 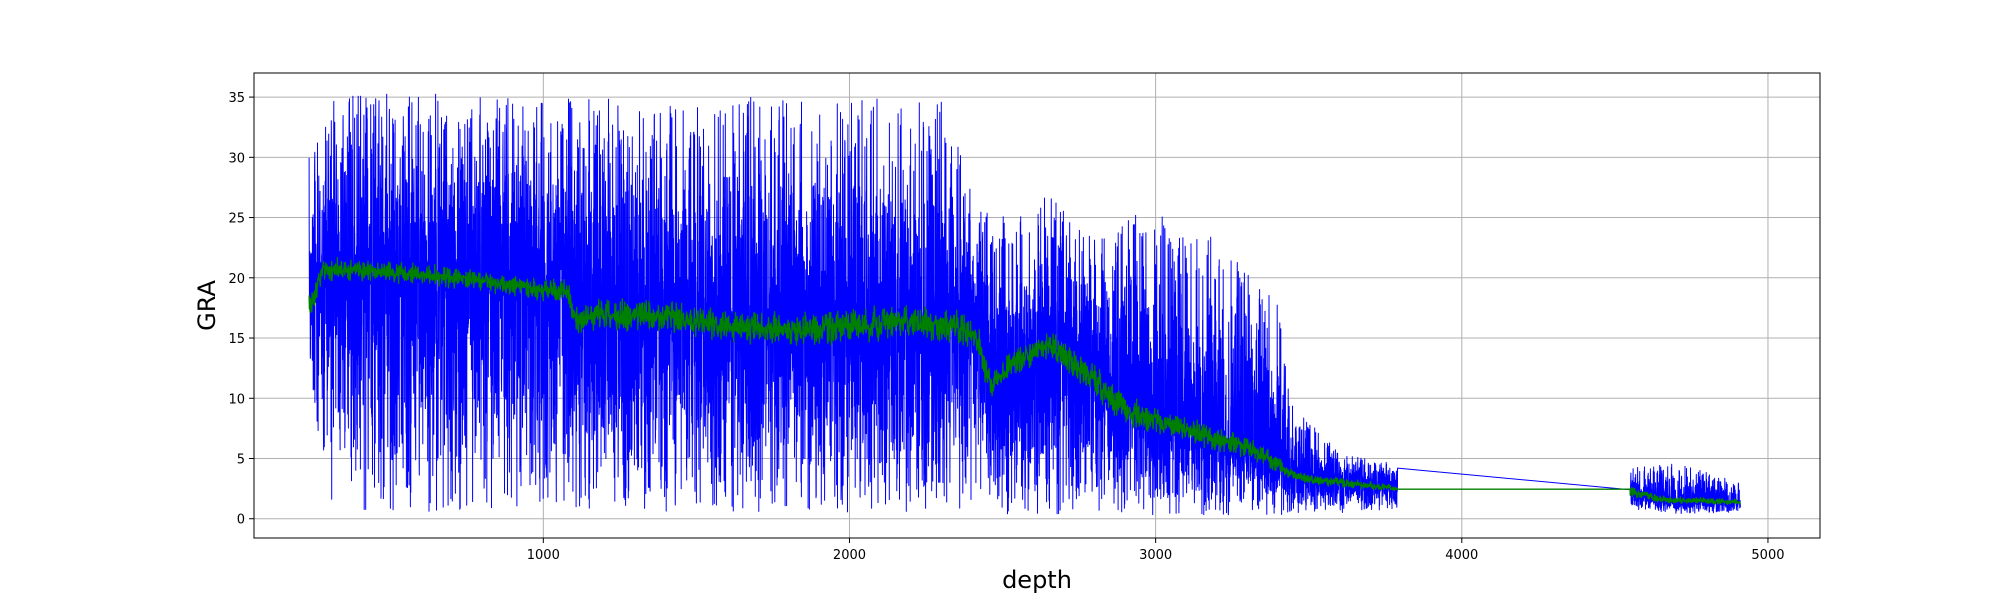 I want to click on y-tick-label: 5, so click(x=241, y=459).